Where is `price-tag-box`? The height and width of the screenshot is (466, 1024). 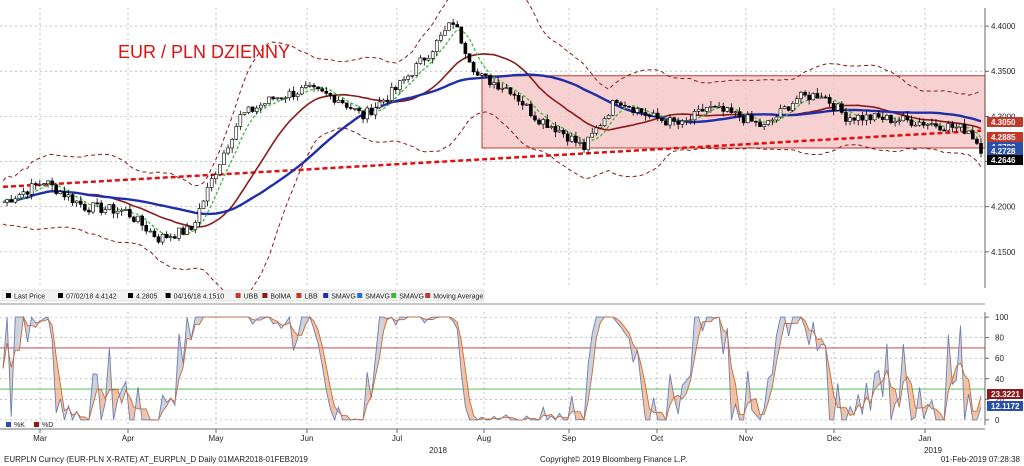 price-tag-box is located at coordinates (1005, 122).